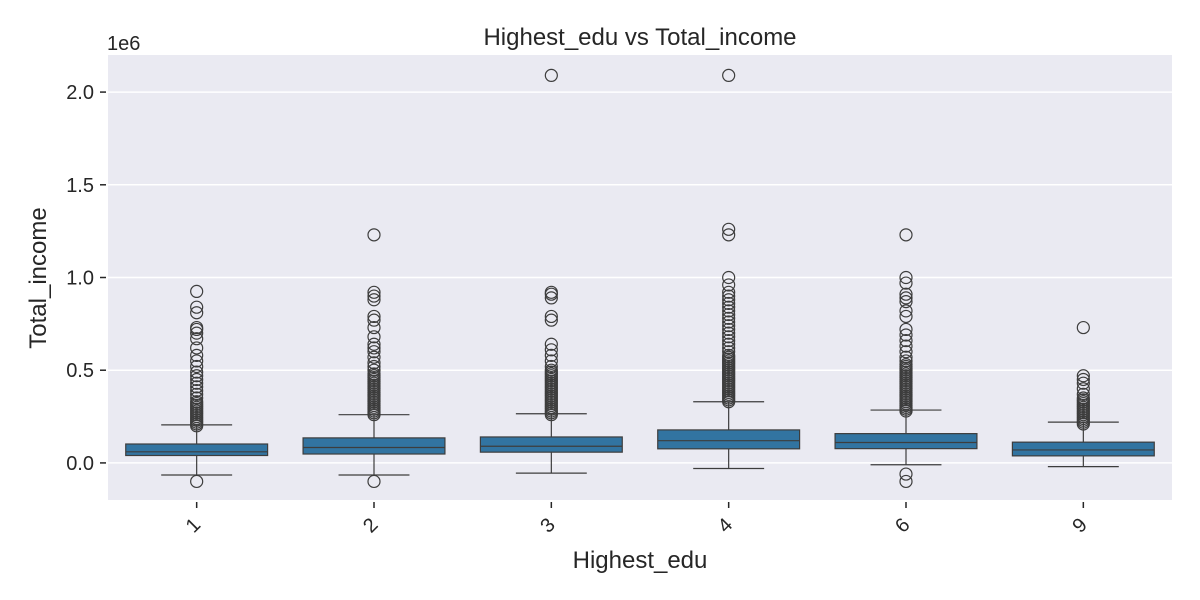 This screenshot has width=1200, height=600. I want to click on y-tick-label: 1.0, so click(80, 279).